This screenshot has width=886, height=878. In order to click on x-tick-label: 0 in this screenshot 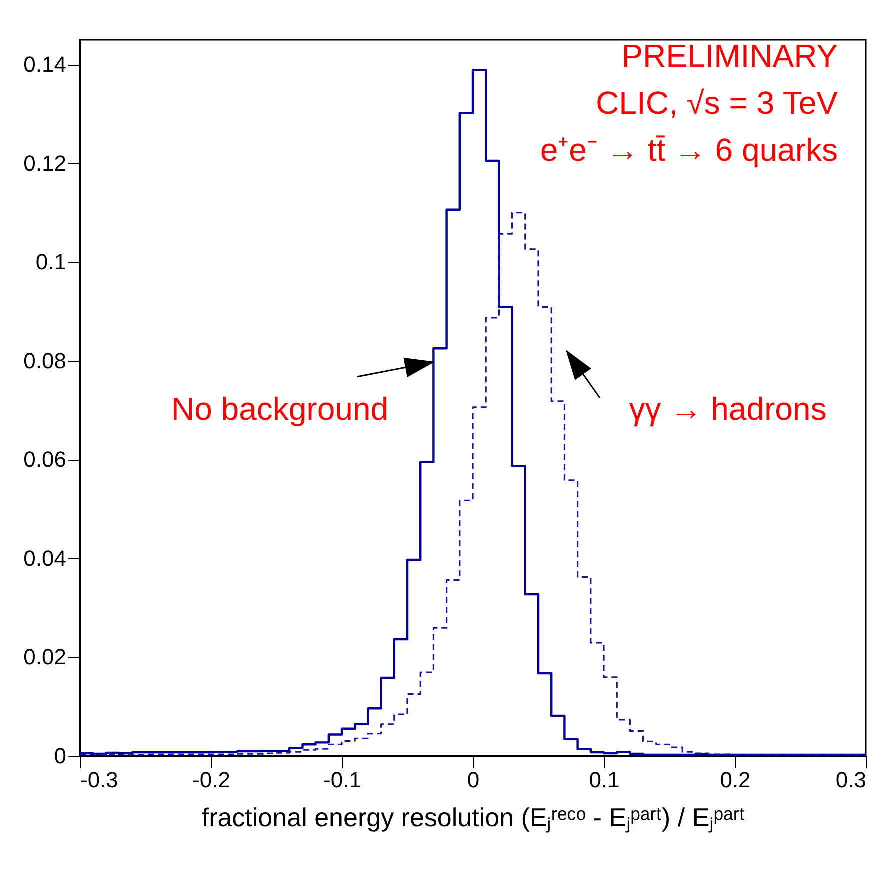, I will do `click(473, 780)`.